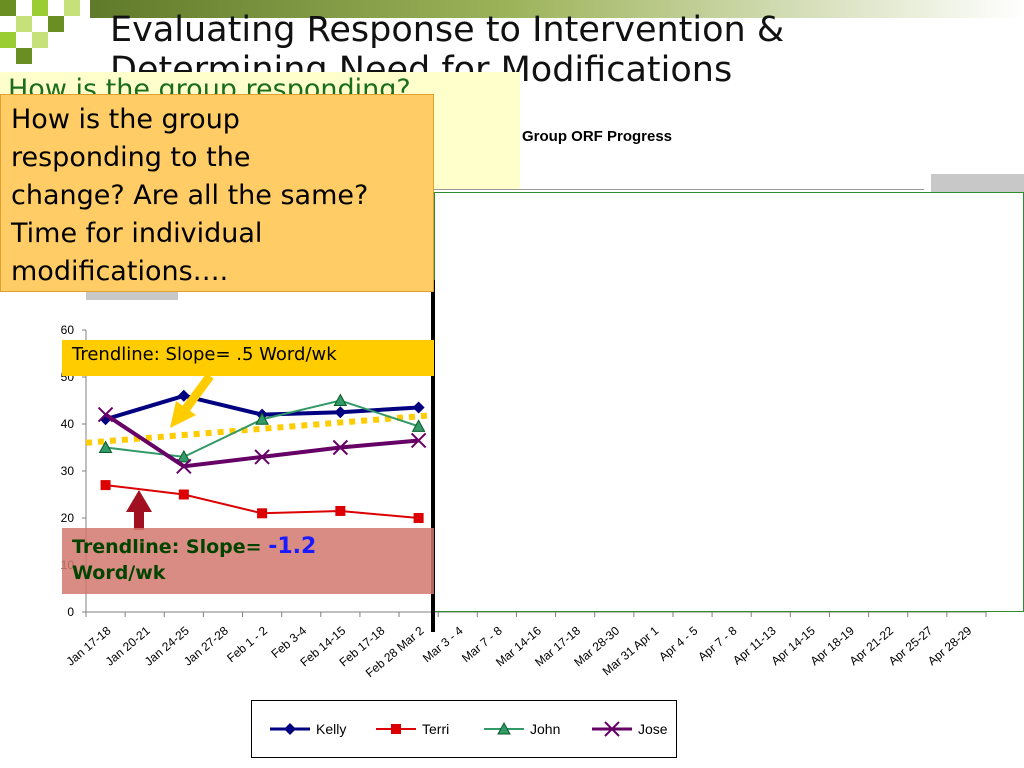 Image resolution: width=1024 pixels, height=768 pixels. I want to click on gray-tab-left, so click(132, 295).